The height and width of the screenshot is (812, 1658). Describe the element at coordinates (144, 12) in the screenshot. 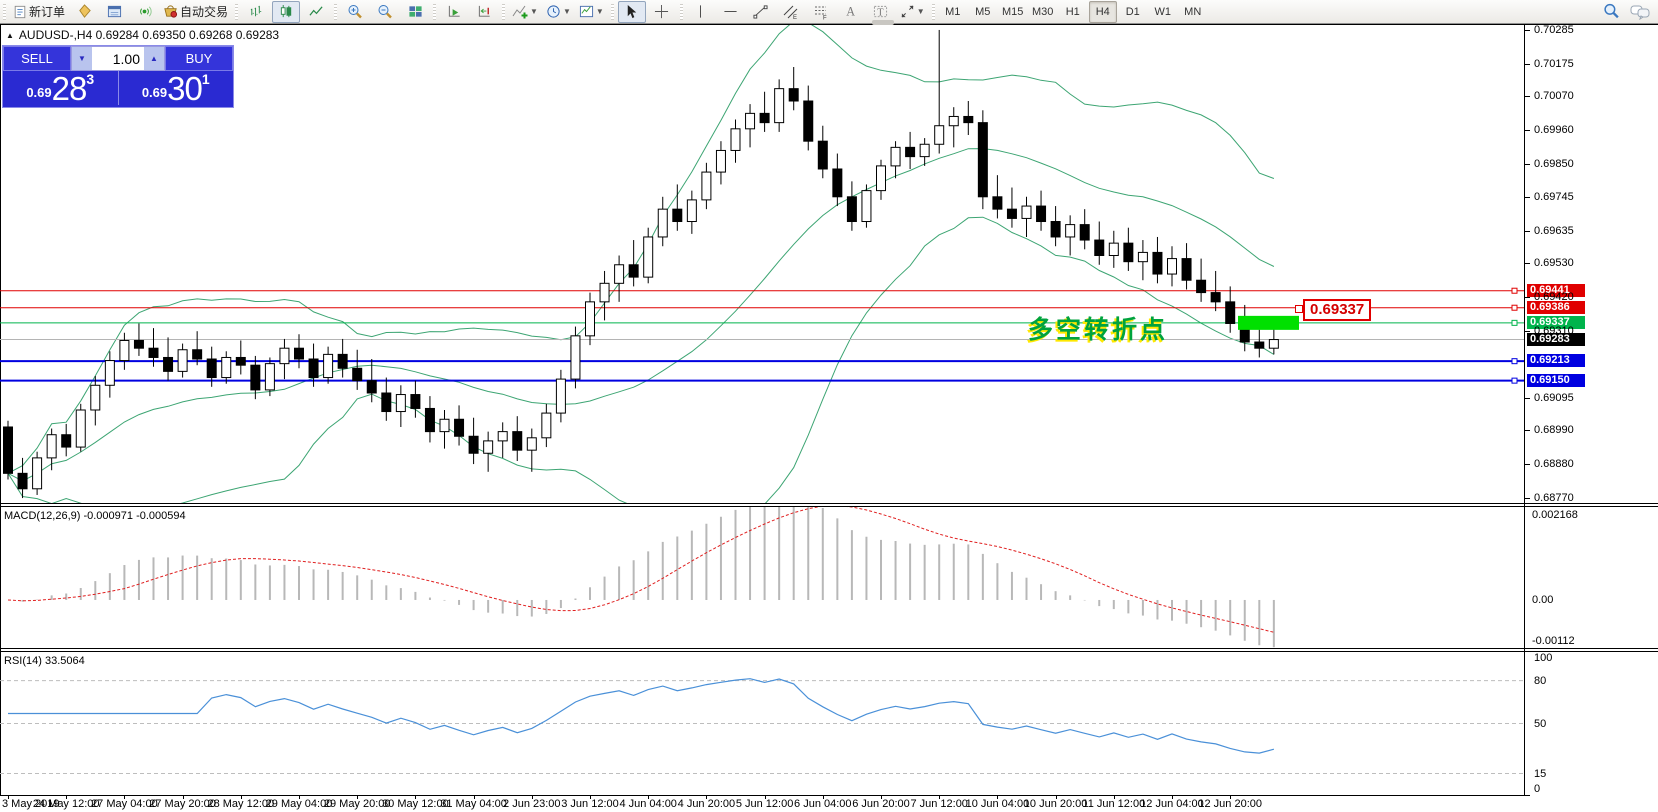

I see `signals-button` at that location.